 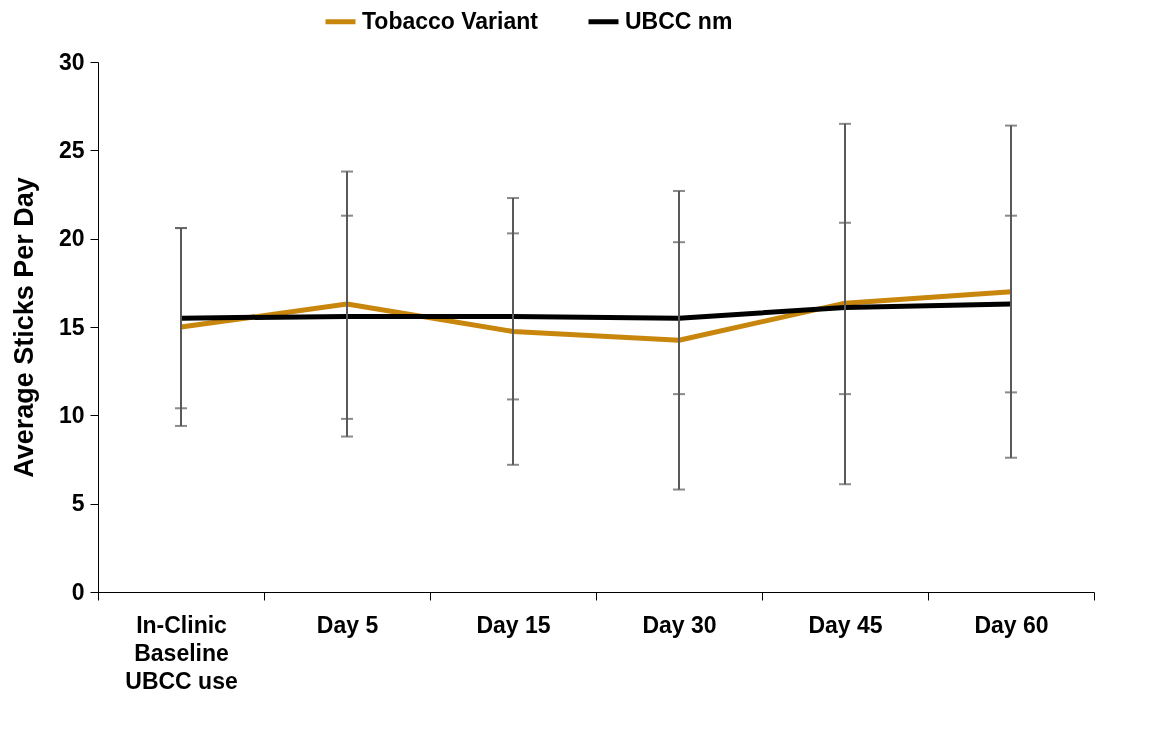 I want to click on x-tick-label: Day 45, so click(x=845, y=624).